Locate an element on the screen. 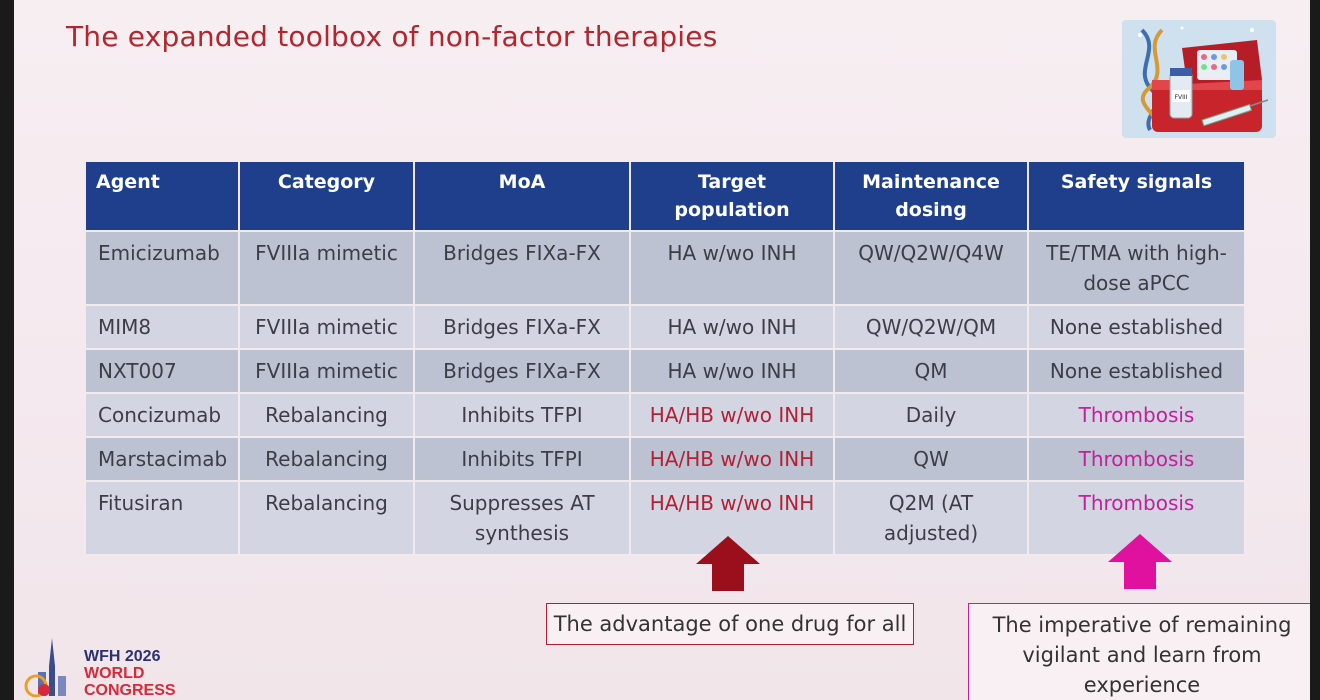 The width and height of the screenshot is (1320, 700). cell-agent: Fitusiran is located at coordinates (162, 518).